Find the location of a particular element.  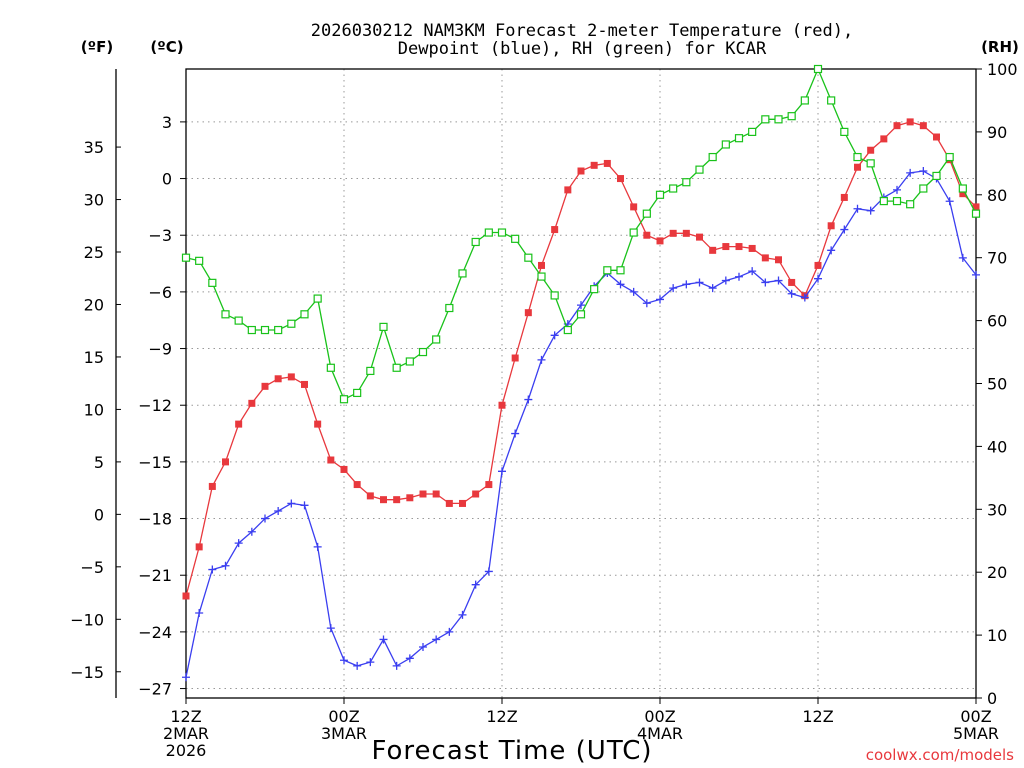

rh-tick-label: 20 is located at coordinates (997, 572).